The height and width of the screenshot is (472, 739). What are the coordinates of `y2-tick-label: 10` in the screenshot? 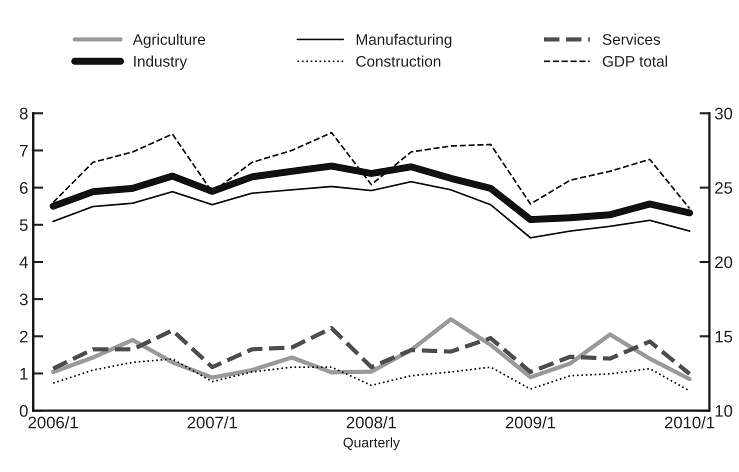 It's located at (724, 411).